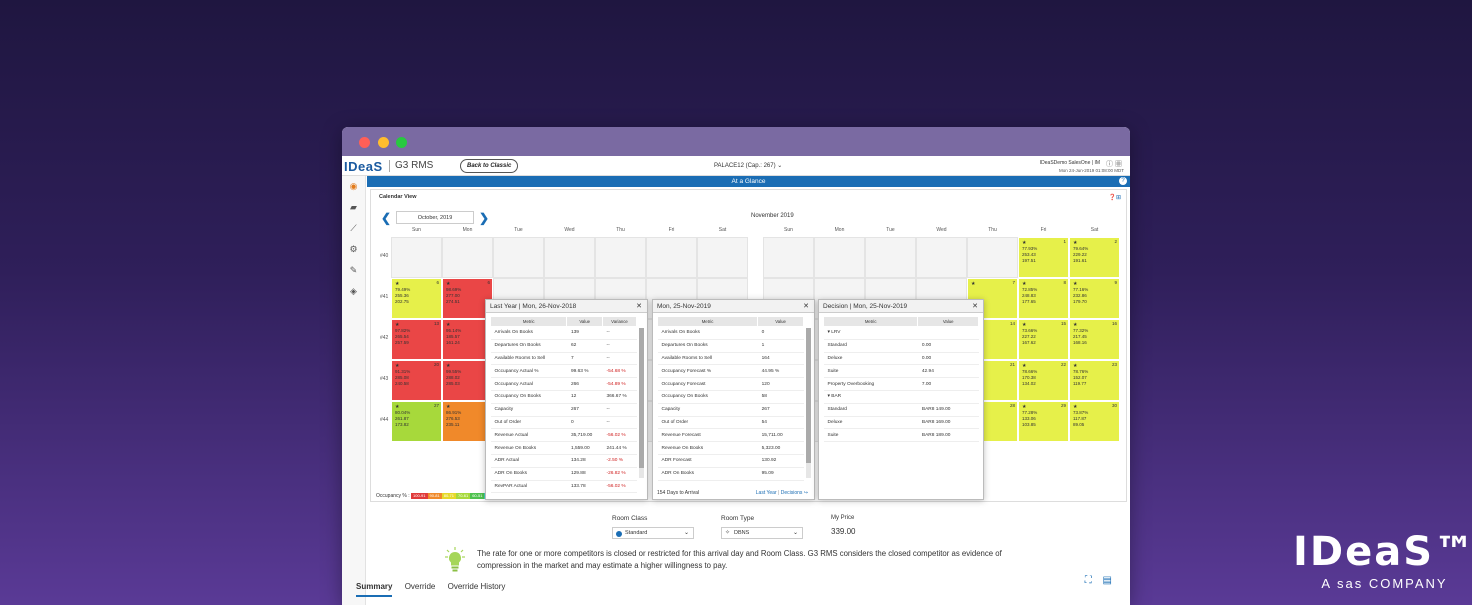 This screenshot has height=605, width=1472. What do you see at coordinates (489, 166) in the screenshot?
I see `back-to-classic-button: Back to Classic` at bounding box center [489, 166].